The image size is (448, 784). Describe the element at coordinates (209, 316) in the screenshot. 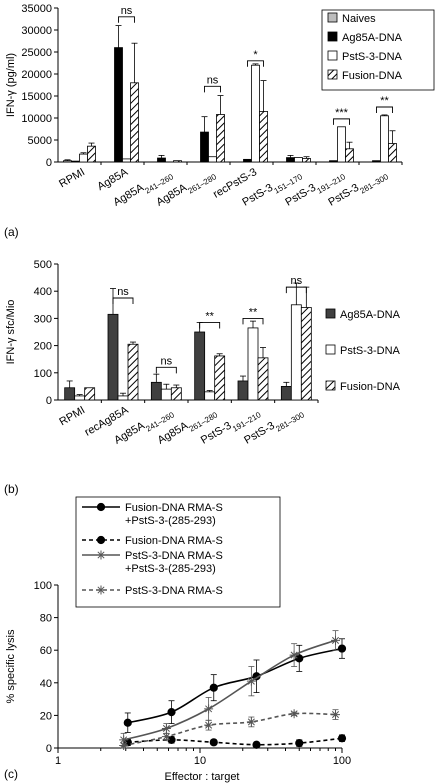

I see `significance-label: **` at that location.